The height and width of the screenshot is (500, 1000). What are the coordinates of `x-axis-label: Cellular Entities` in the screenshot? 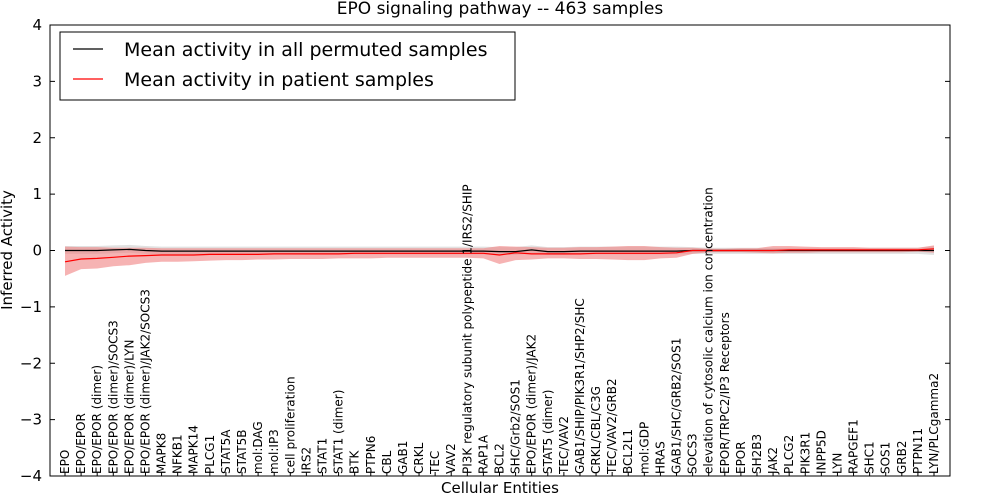 It's located at (500, 488).